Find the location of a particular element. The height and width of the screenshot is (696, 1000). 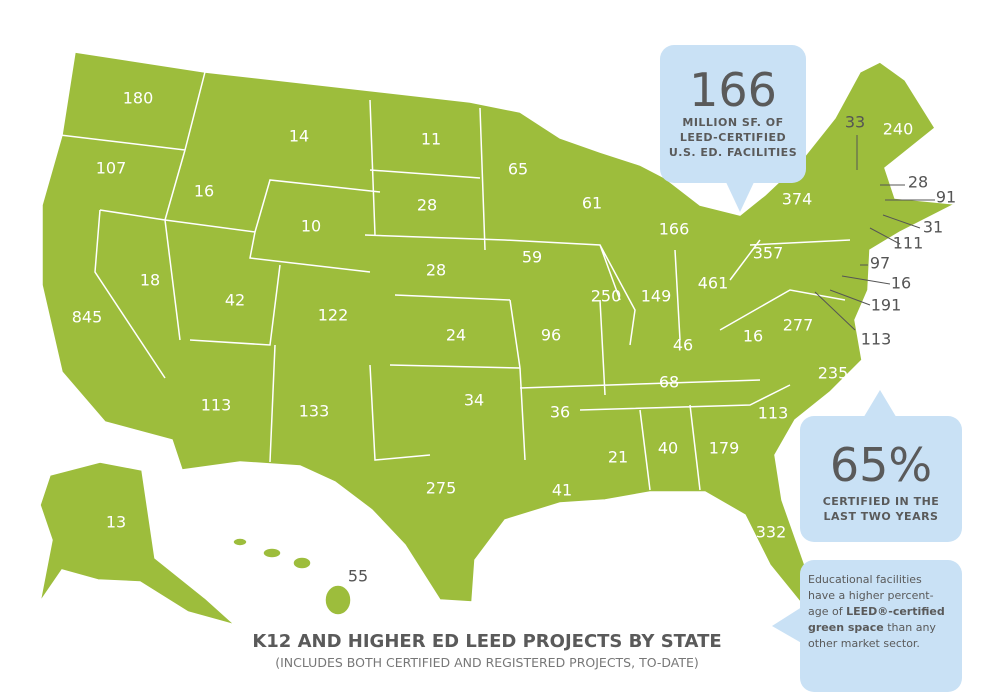

callout-line: CERTIFIED IN THE is located at coordinates (881, 501).